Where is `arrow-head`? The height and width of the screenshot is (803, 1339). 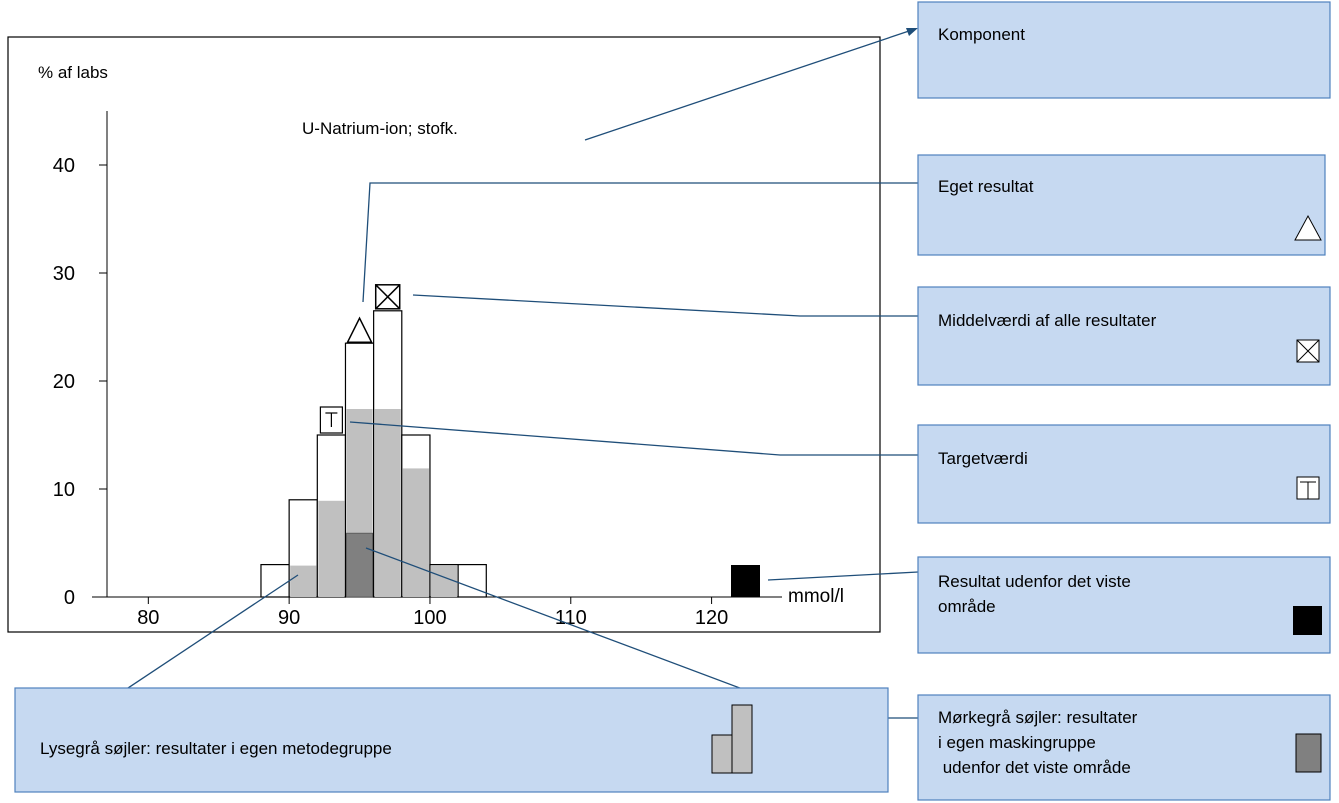
arrow-head is located at coordinates (912, 32).